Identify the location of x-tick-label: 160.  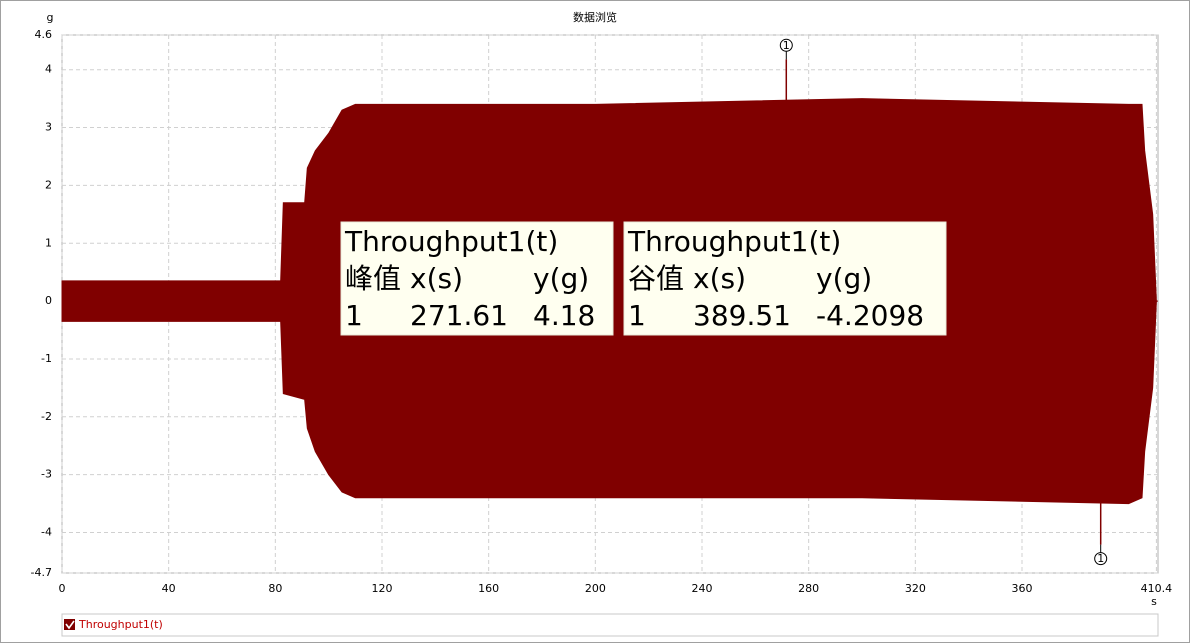
(488, 588).